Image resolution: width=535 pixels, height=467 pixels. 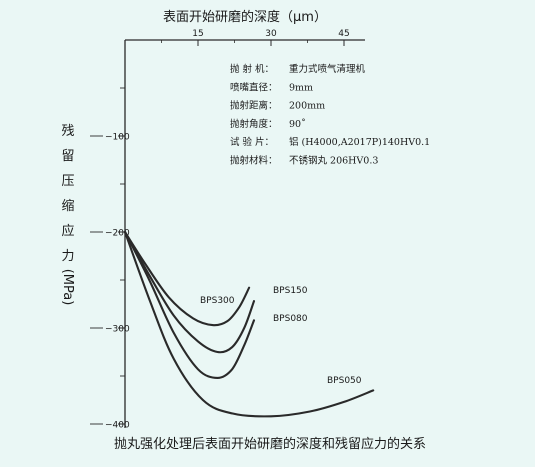 What do you see at coordinates (117, 426) in the screenshot?
I see `y-tick-label: −400` at bounding box center [117, 426].